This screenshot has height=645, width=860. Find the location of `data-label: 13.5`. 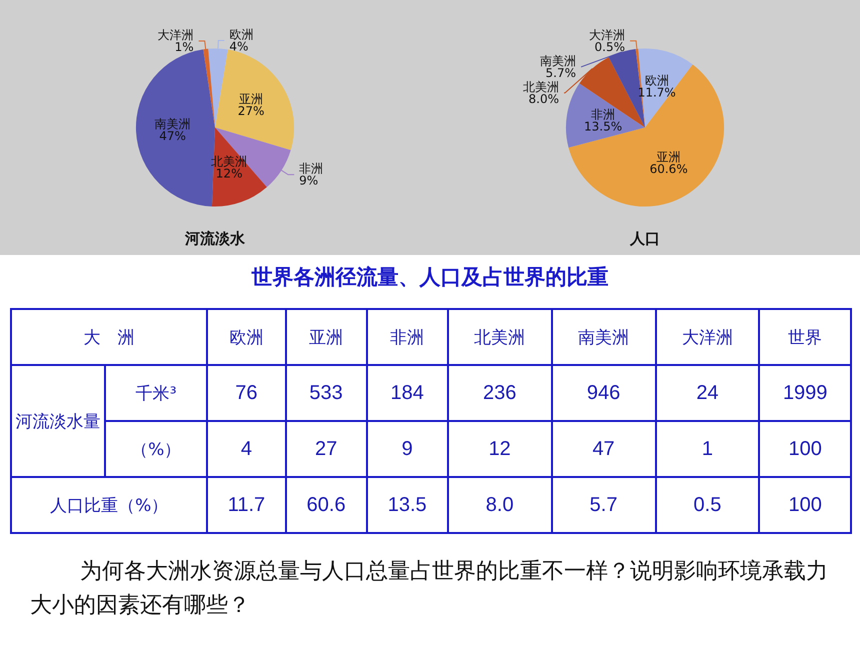

data-label: 13.5 is located at coordinates (407, 505).